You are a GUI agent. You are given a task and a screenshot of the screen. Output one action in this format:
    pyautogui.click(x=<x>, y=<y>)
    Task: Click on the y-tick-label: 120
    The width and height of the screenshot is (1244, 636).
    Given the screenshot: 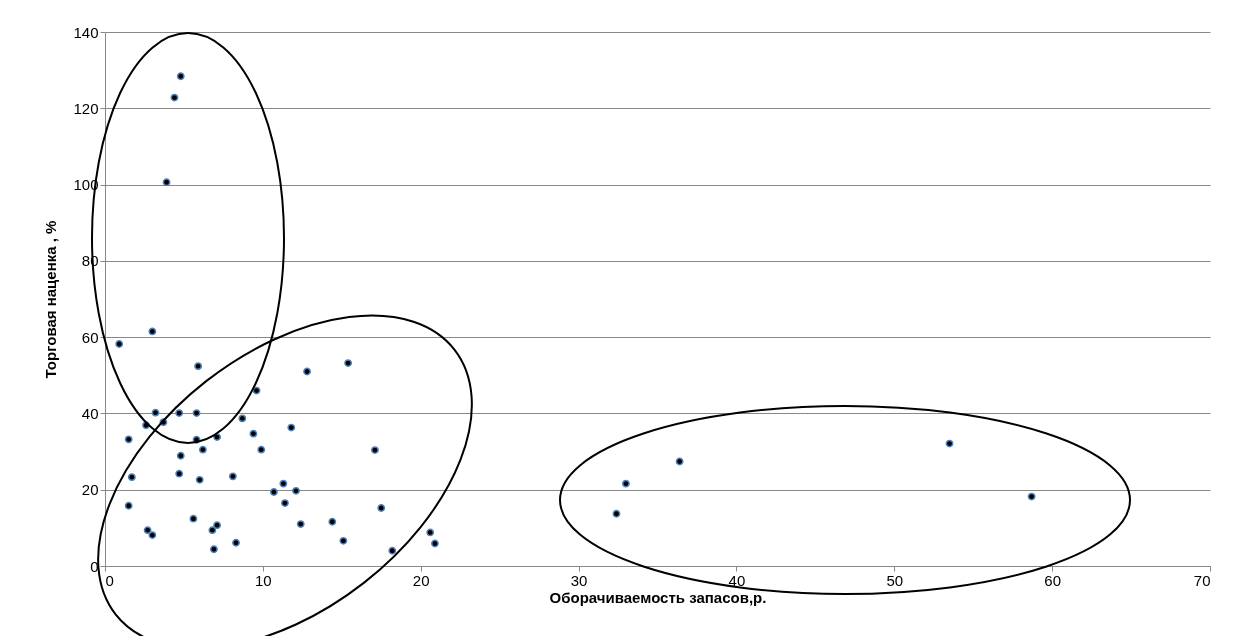 What is the action you would take?
    pyautogui.click(x=86, y=108)
    